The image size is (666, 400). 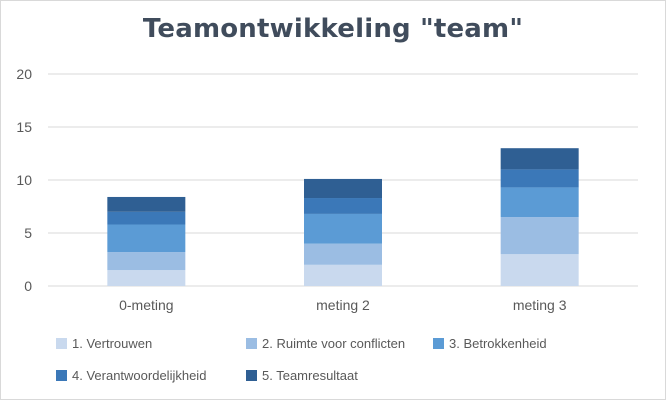 I want to click on y-tick-label: 5, so click(x=28, y=233).